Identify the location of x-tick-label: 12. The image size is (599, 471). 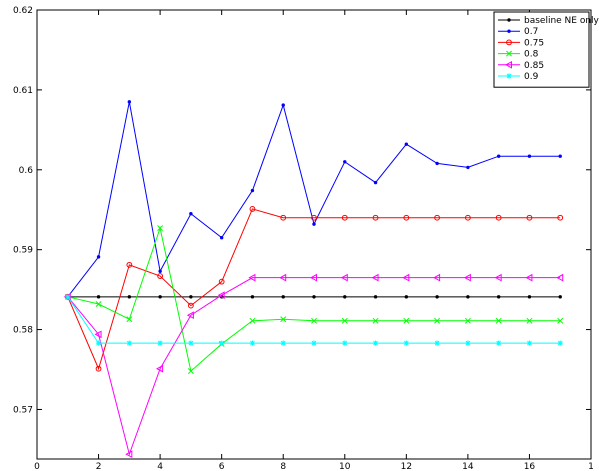
(406, 466).